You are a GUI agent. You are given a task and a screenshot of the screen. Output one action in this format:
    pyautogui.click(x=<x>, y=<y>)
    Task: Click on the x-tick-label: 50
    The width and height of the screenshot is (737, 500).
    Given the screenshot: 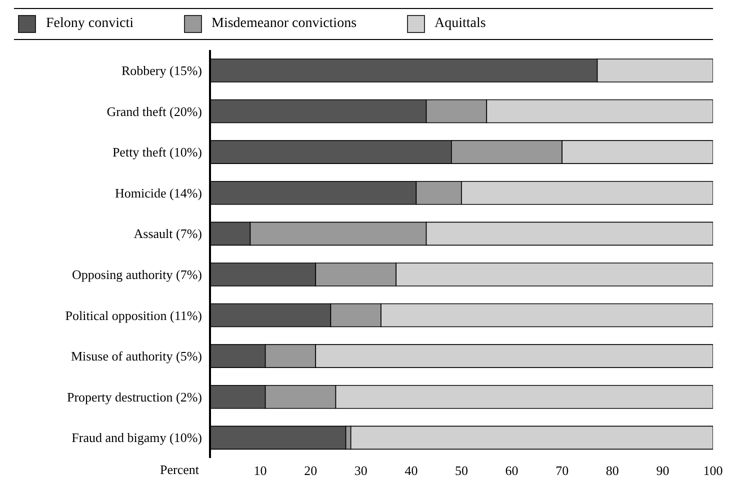 What is the action you would take?
    pyautogui.click(x=461, y=470)
    